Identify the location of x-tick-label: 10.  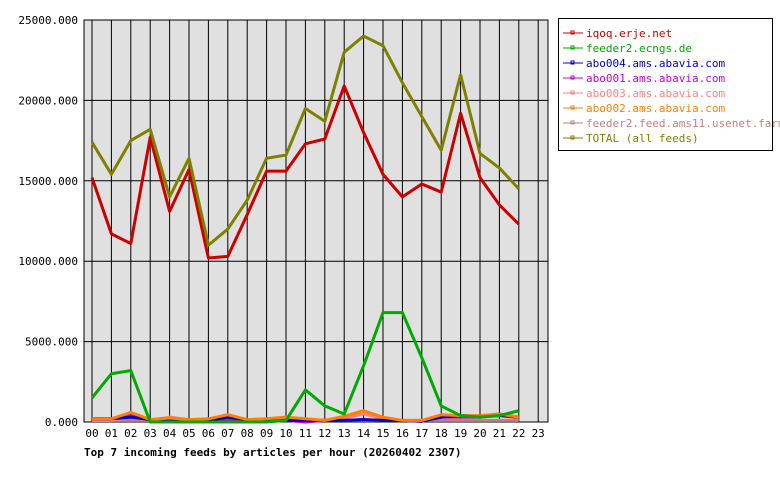
(285, 433).